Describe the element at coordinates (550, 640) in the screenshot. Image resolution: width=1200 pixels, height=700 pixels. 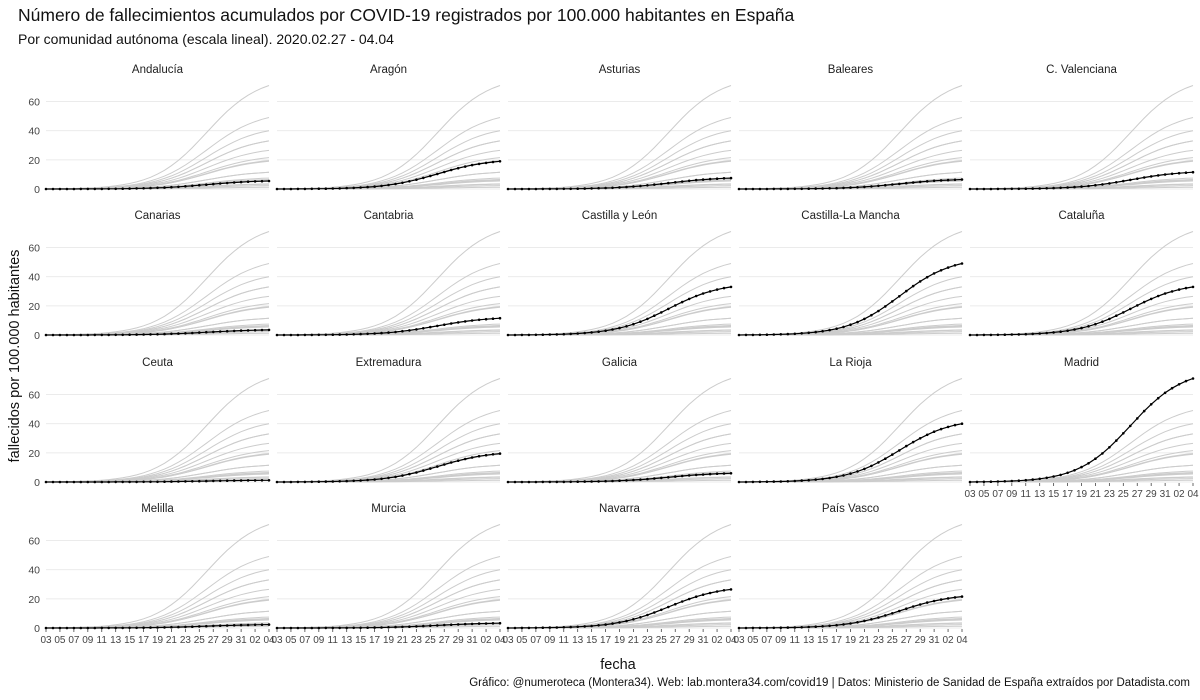
I see `x-tick-label: 09` at that location.